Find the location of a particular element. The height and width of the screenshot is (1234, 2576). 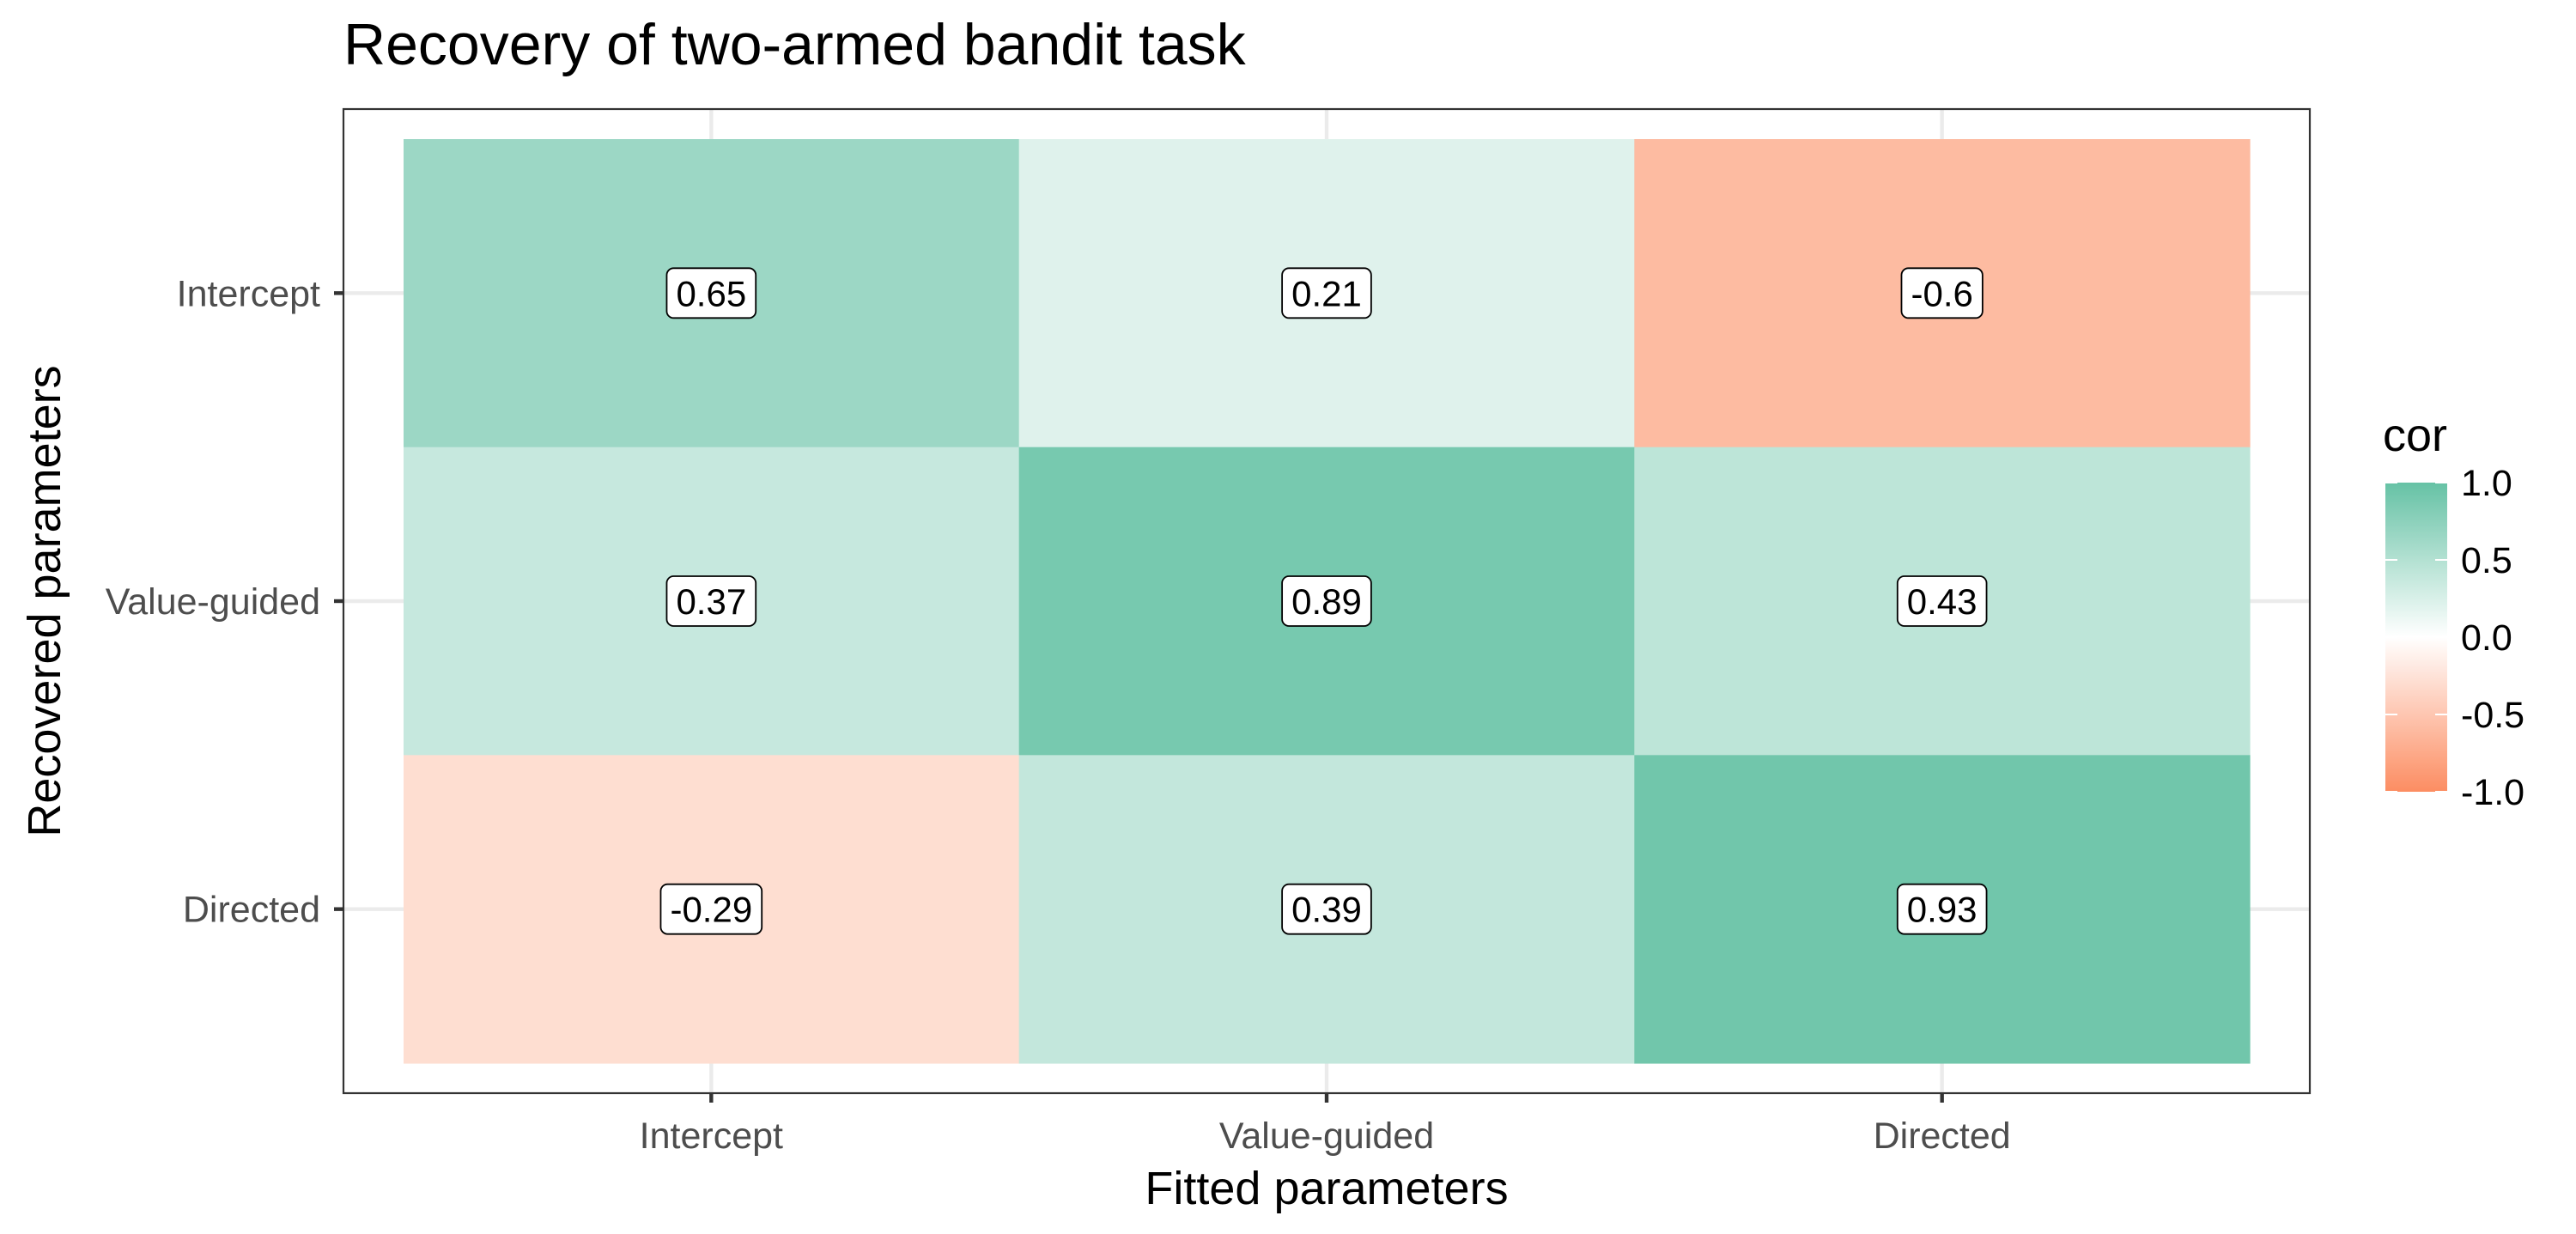

legend-tick-label: 0.0 is located at coordinates (2486, 638).